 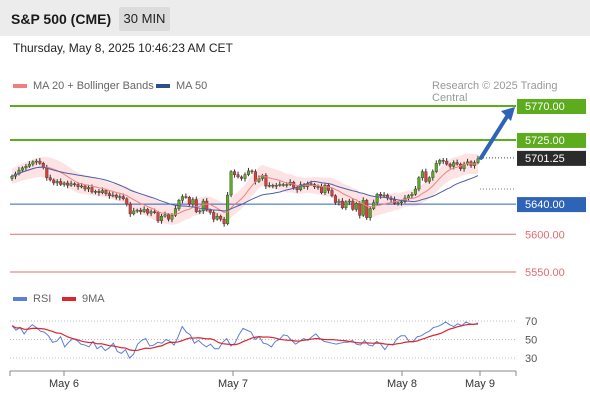 What do you see at coordinates (144, 19) in the screenshot?
I see `timeframe-button: 30 MIN` at bounding box center [144, 19].